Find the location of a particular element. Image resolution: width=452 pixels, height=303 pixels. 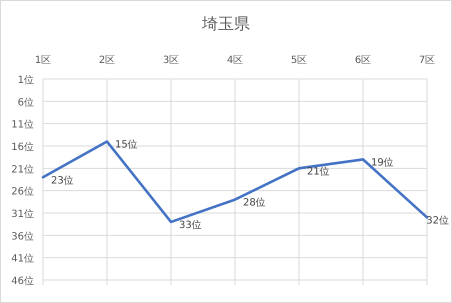

data-label: 15位 is located at coordinates (126, 144).